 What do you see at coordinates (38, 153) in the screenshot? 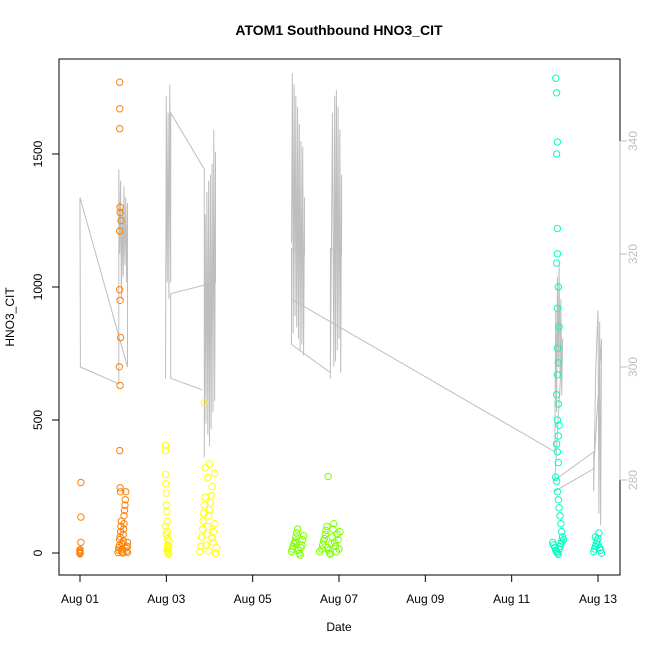
I see `y-tick-label: 1500` at bounding box center [38, 153].